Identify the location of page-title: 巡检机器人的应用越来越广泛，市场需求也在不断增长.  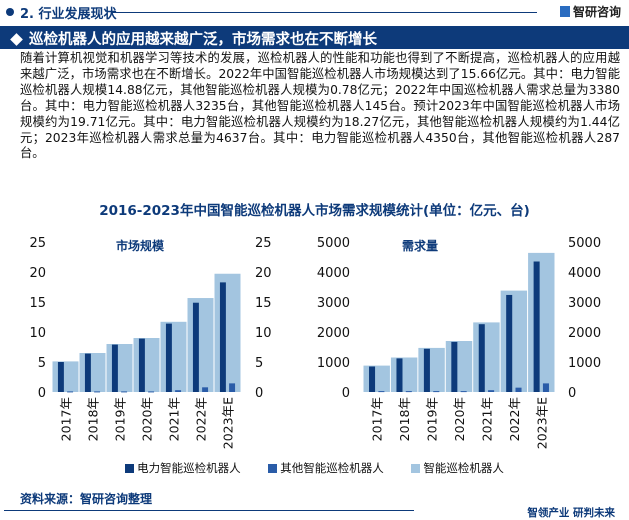
(203, 40).